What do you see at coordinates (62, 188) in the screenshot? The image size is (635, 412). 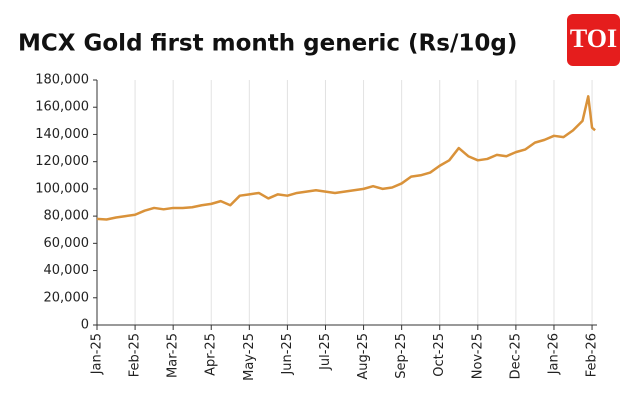 I see `y-tick-label: 100,000` at bounding box center [62, 188].